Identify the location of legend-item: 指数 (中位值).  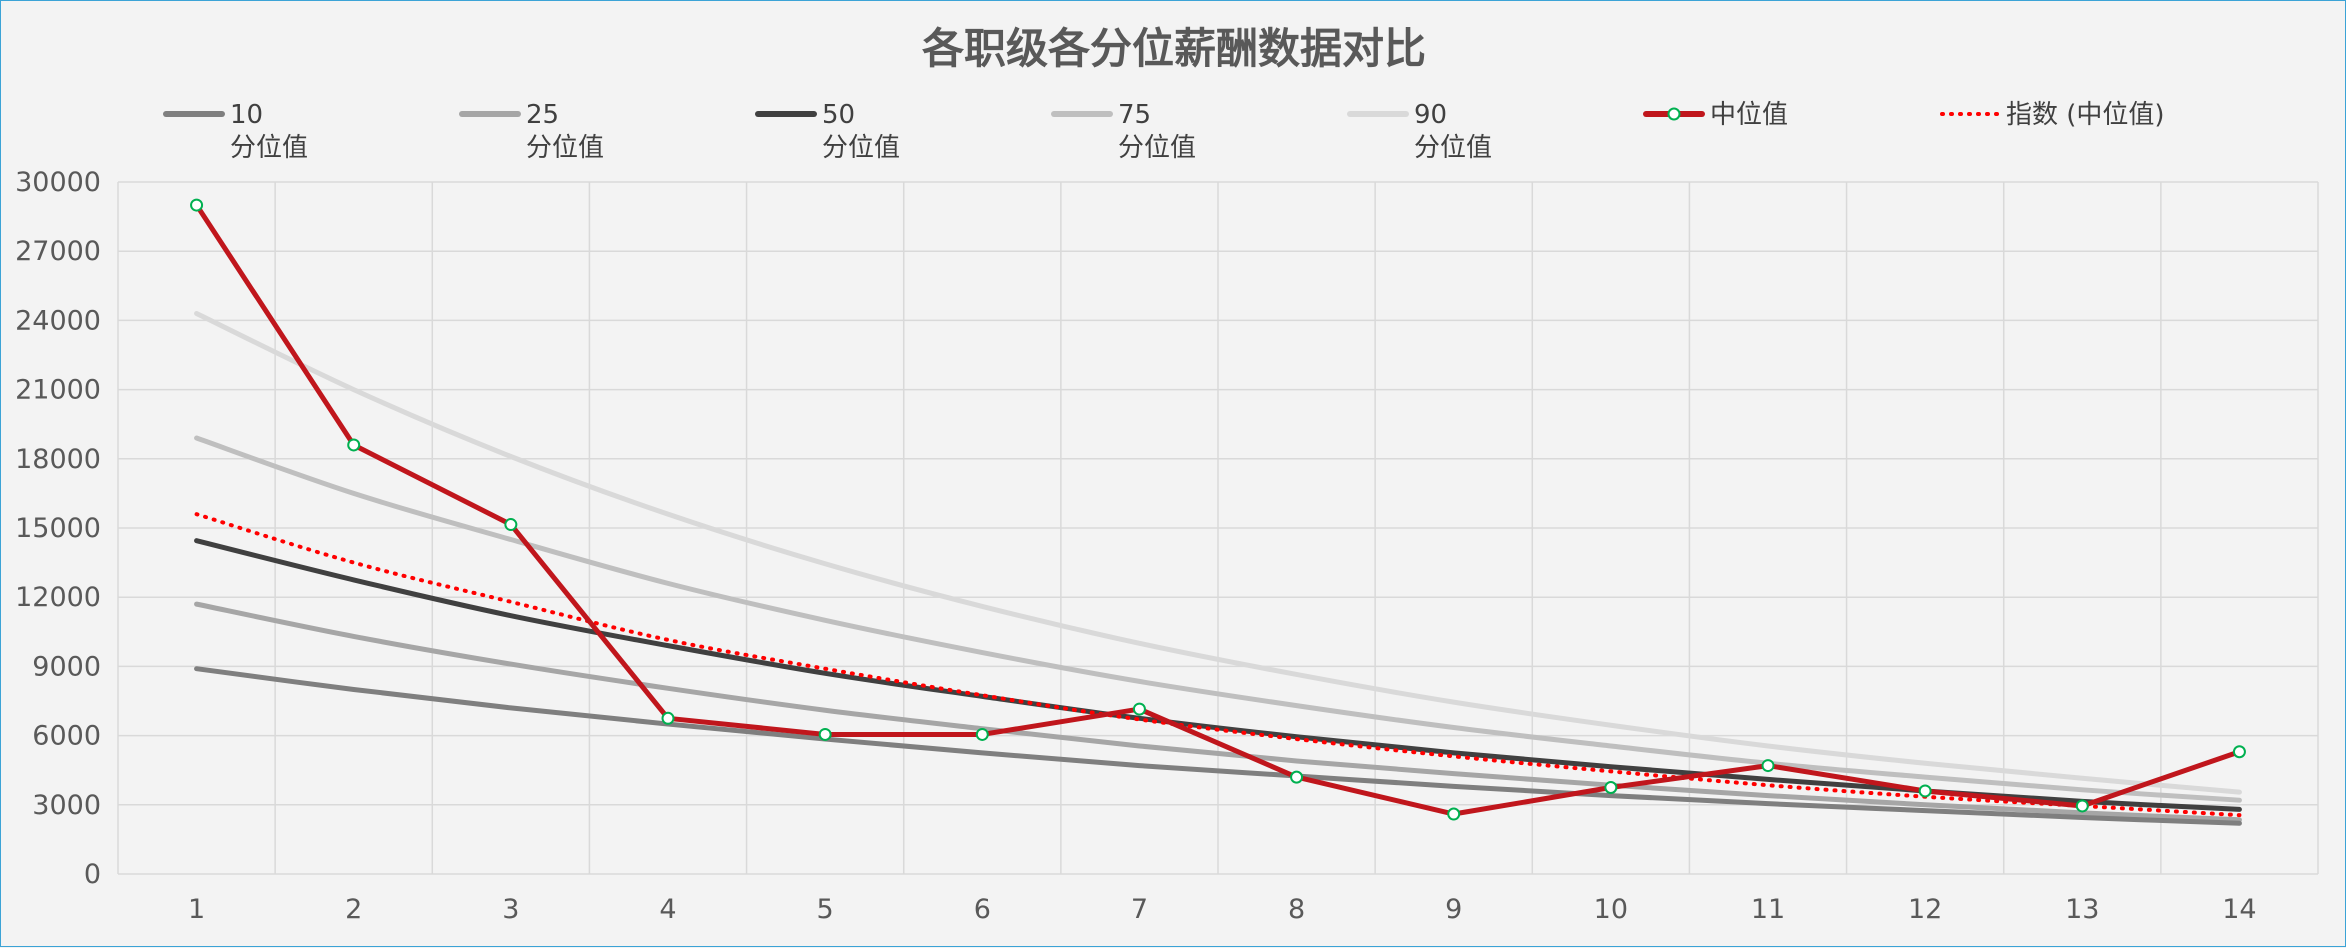
(2052, 115).